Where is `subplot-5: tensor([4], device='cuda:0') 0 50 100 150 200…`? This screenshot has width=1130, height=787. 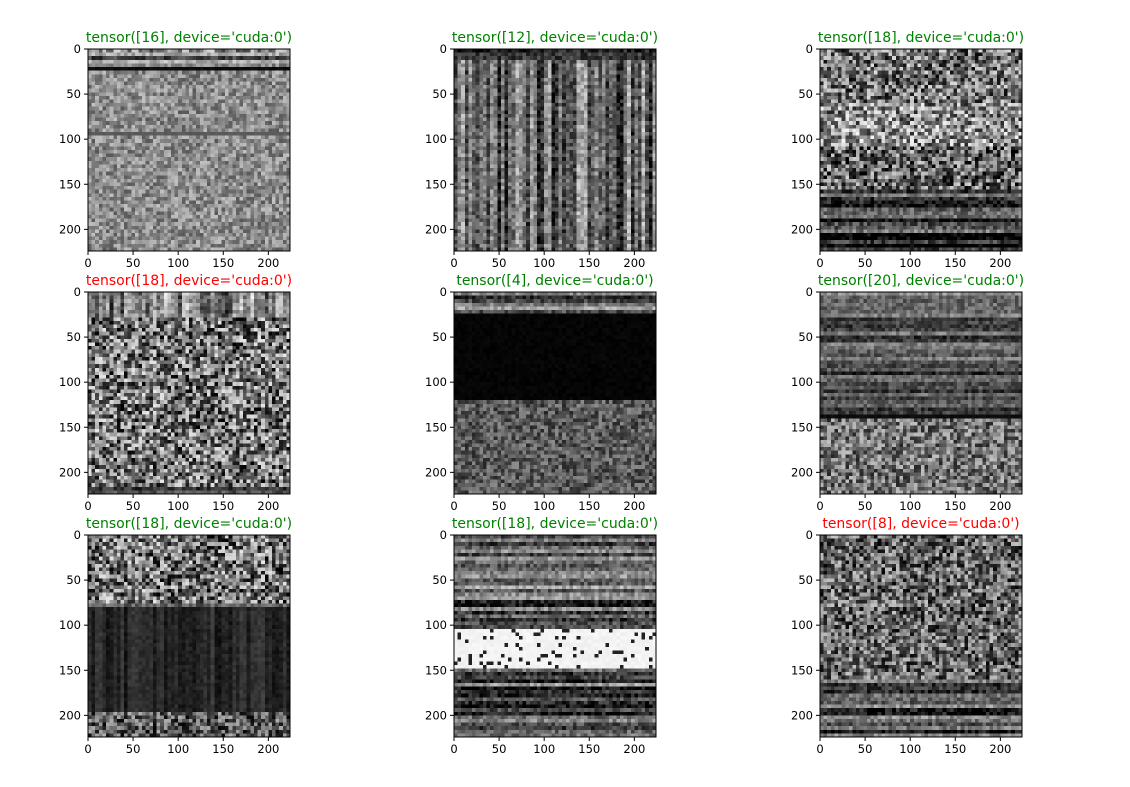
subplot-5: tensor([4], device='cuda:0') 0 50 100 150 200… is located at coordinates (541, 393).